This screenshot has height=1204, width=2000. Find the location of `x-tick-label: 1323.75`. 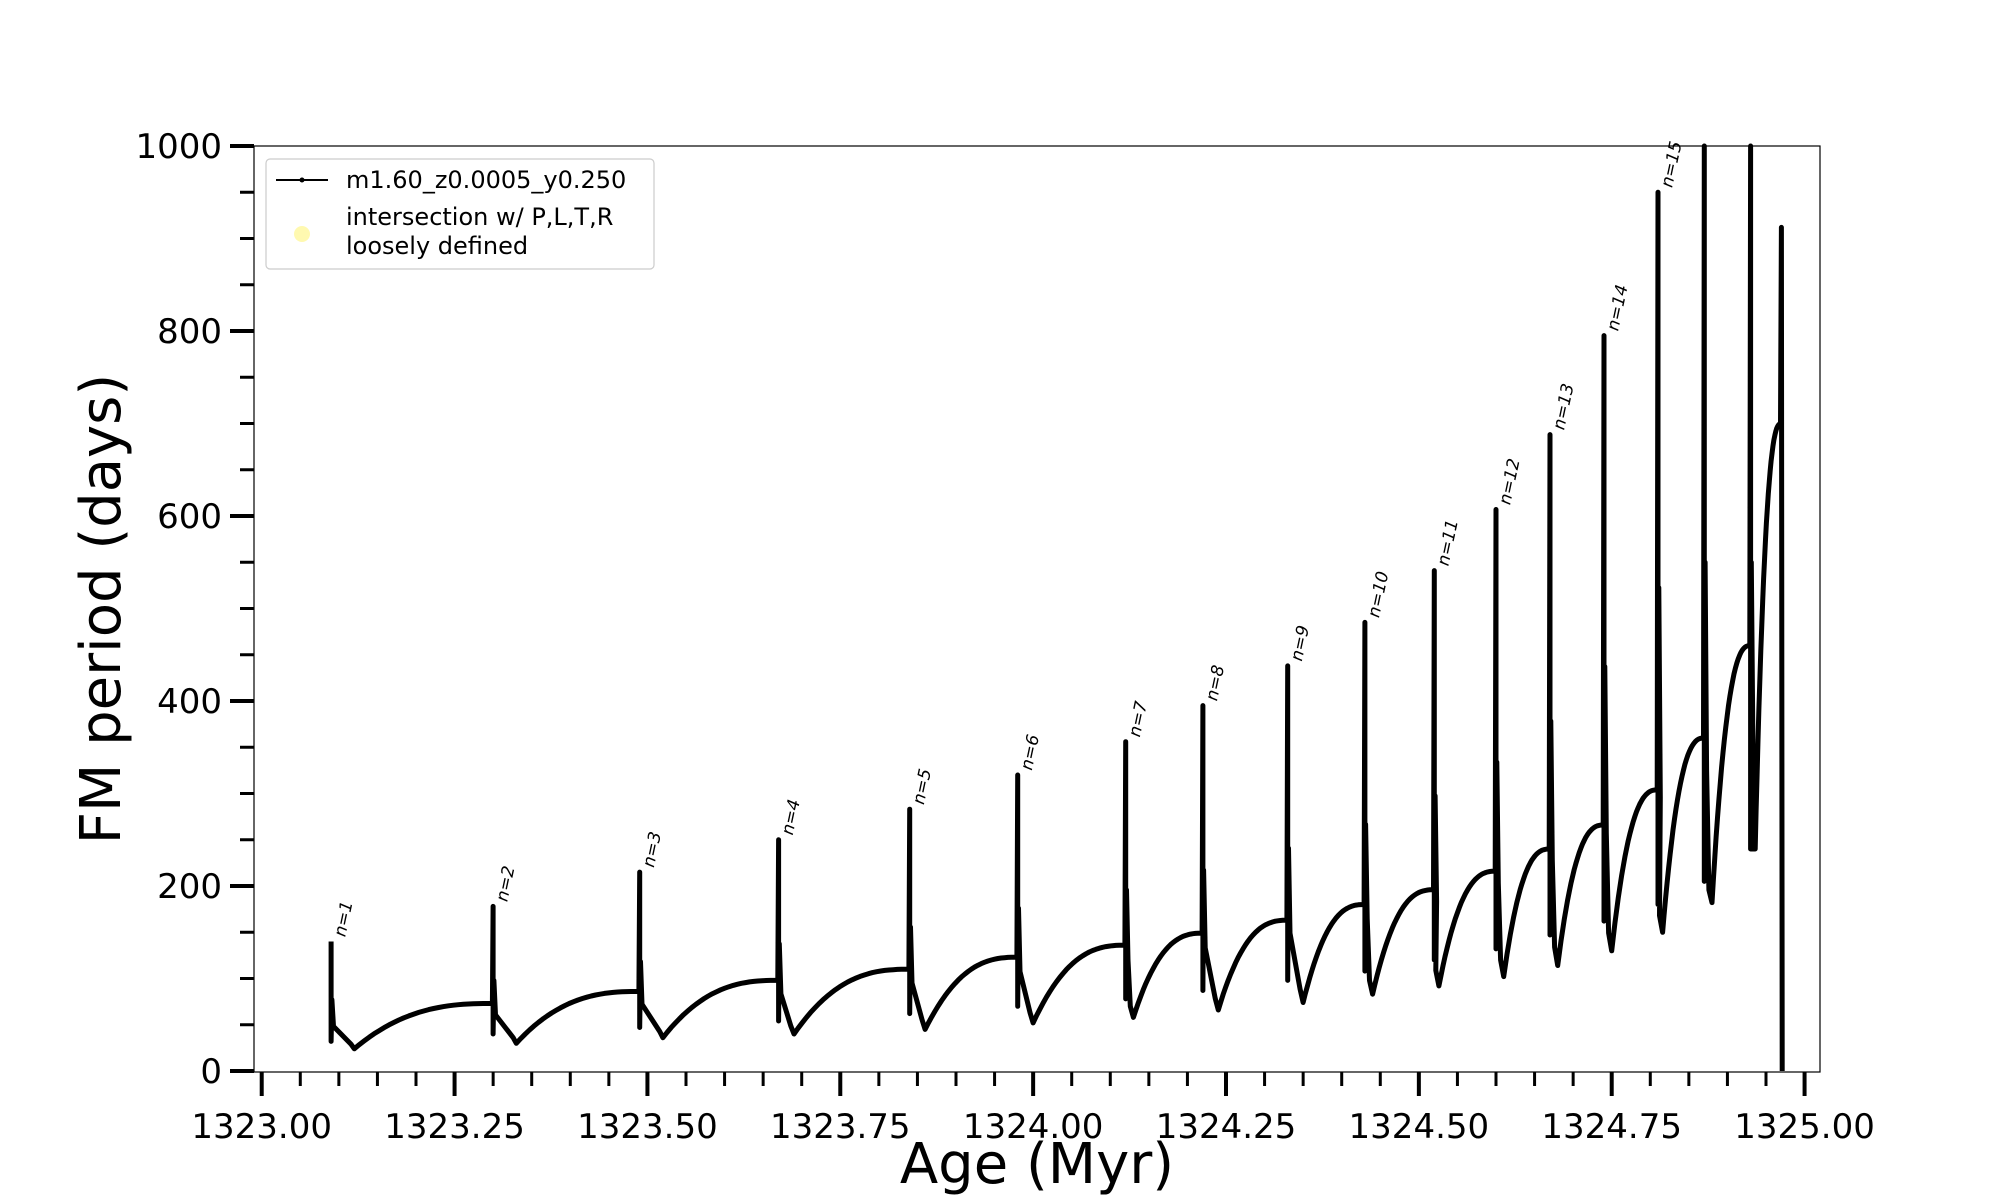

x-tick-label: 1323.75 is located at coordinates (840, 1127).